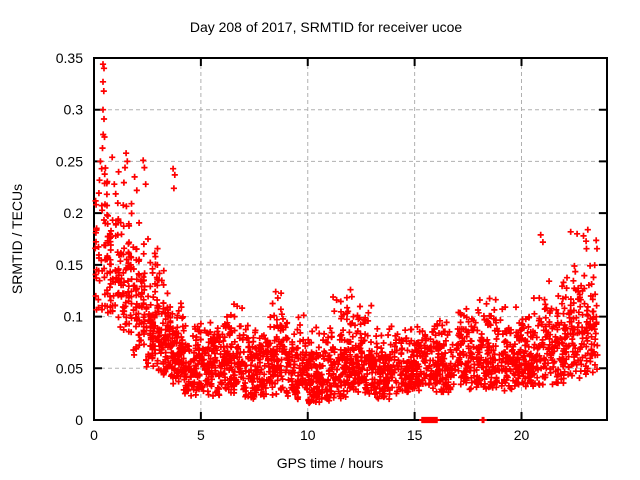 The width and height of the screenshot is (640, 480). Describe the element at coordinates (330, 463) in the screenshot. I see `x-axis-label: GPS time / hours` at that location.